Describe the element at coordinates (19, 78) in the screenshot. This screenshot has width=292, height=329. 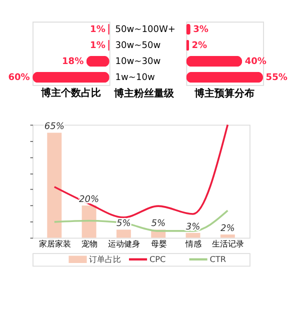
I see `data-label: 60%` at that location.